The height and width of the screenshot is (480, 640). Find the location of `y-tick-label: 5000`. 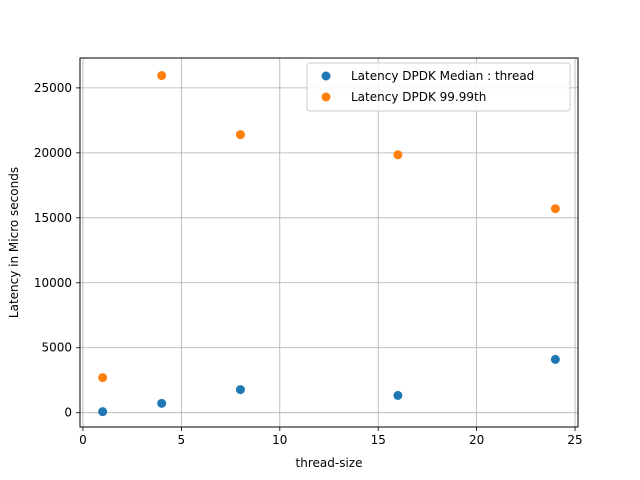

y-tick-label: 5000 is located at coordinates (56, 348).